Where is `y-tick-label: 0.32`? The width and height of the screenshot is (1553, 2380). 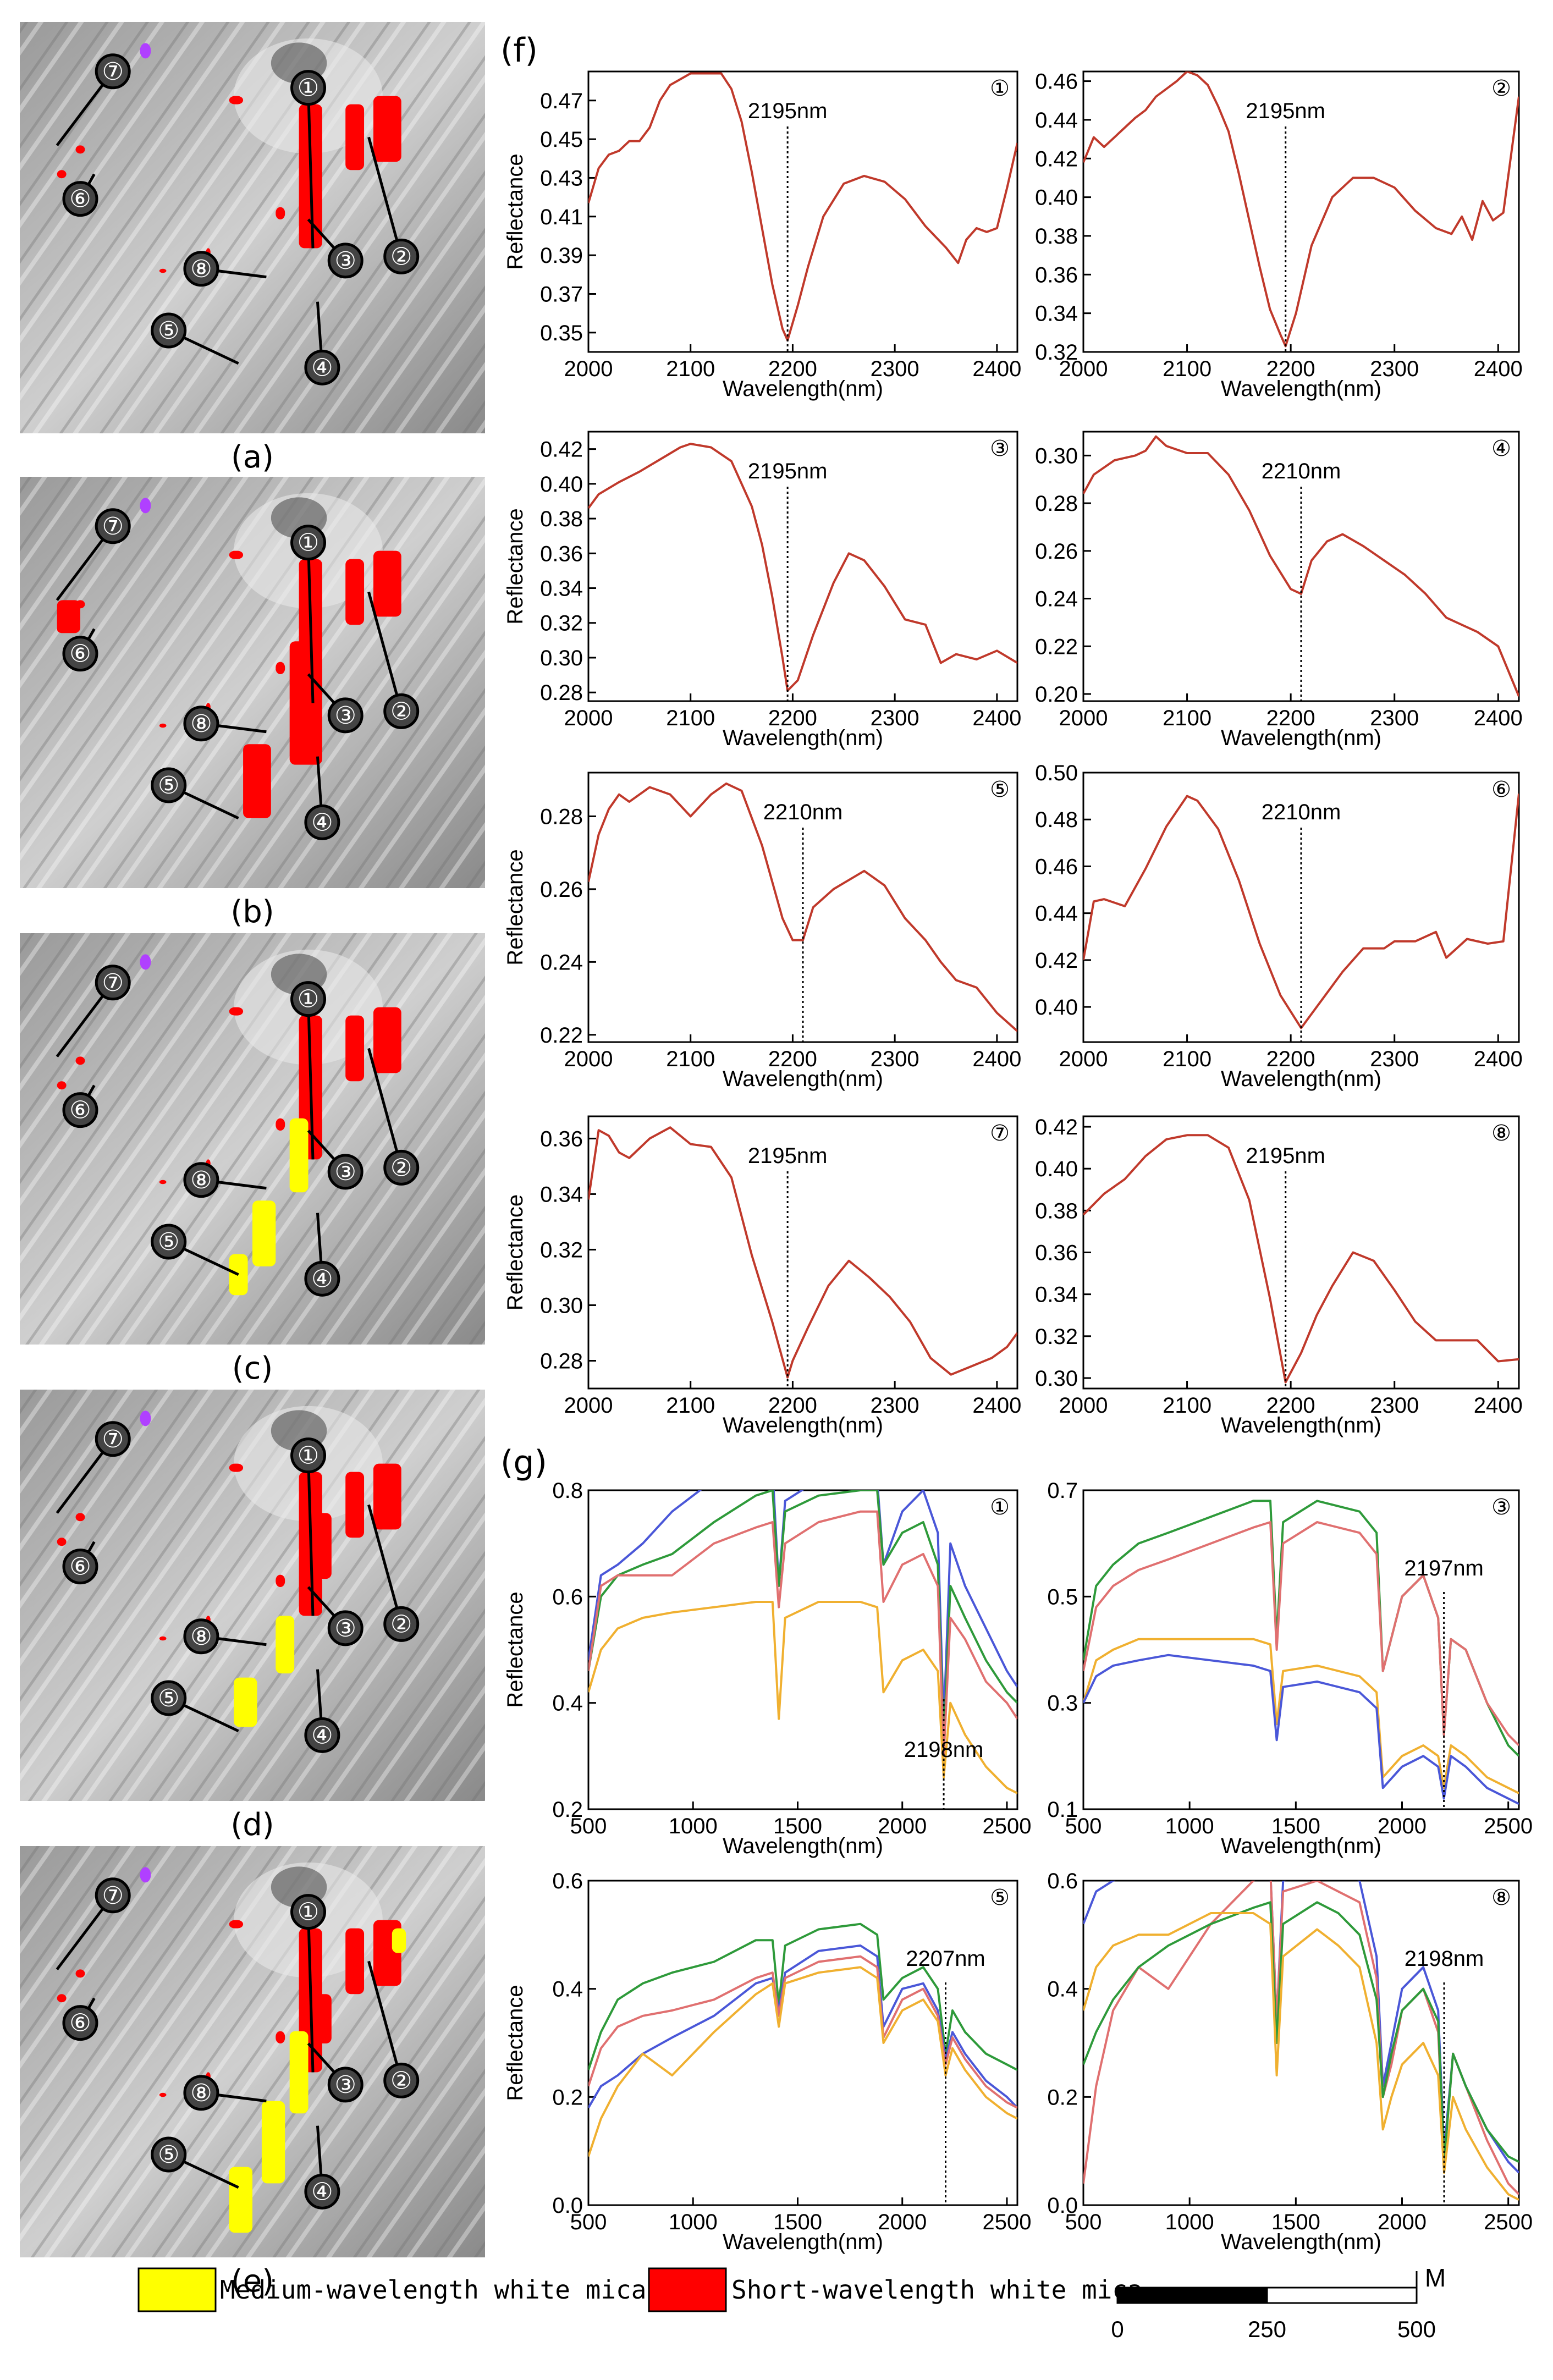
y-tick-label: 0.32 is located at coordinates (1056, 1337).